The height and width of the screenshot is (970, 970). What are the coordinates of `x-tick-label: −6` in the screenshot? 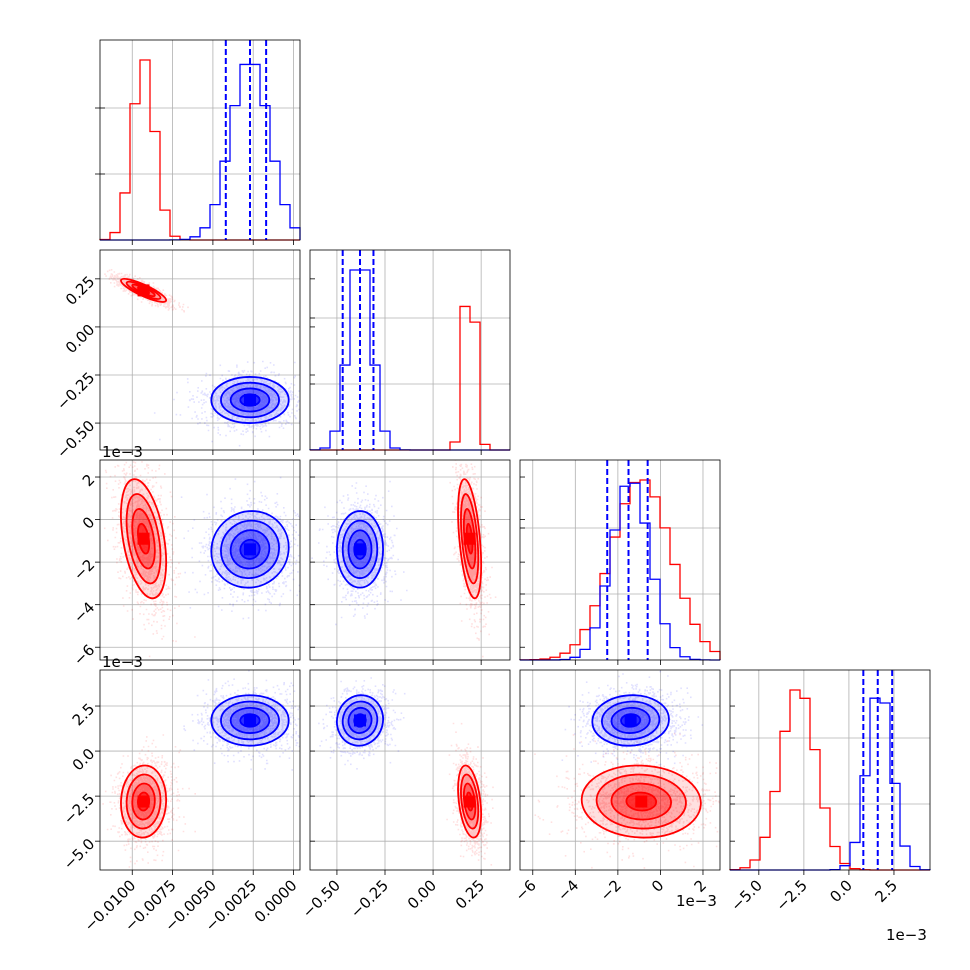 It's located at (525, 890).